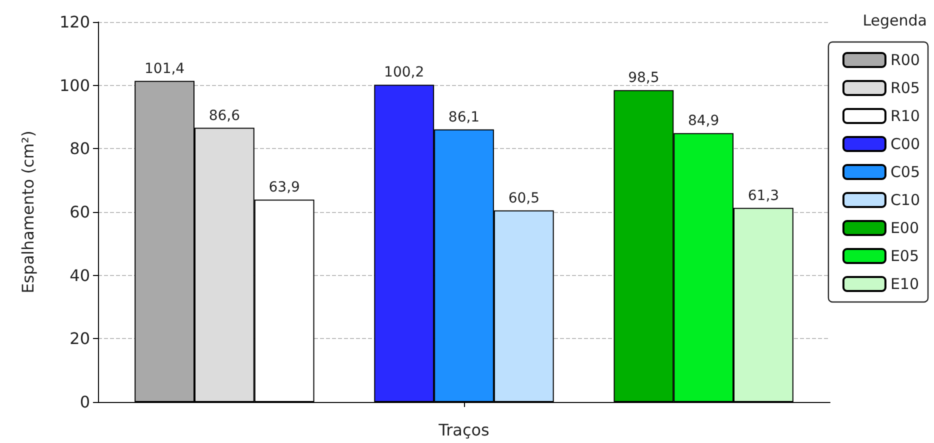 Image resolution: width=934 pixels, height=443 pixels. What do you see at coordinates (74, 85) in the screenshot?
I see `y-tick-label: 100` at bounding box center [74, 85].